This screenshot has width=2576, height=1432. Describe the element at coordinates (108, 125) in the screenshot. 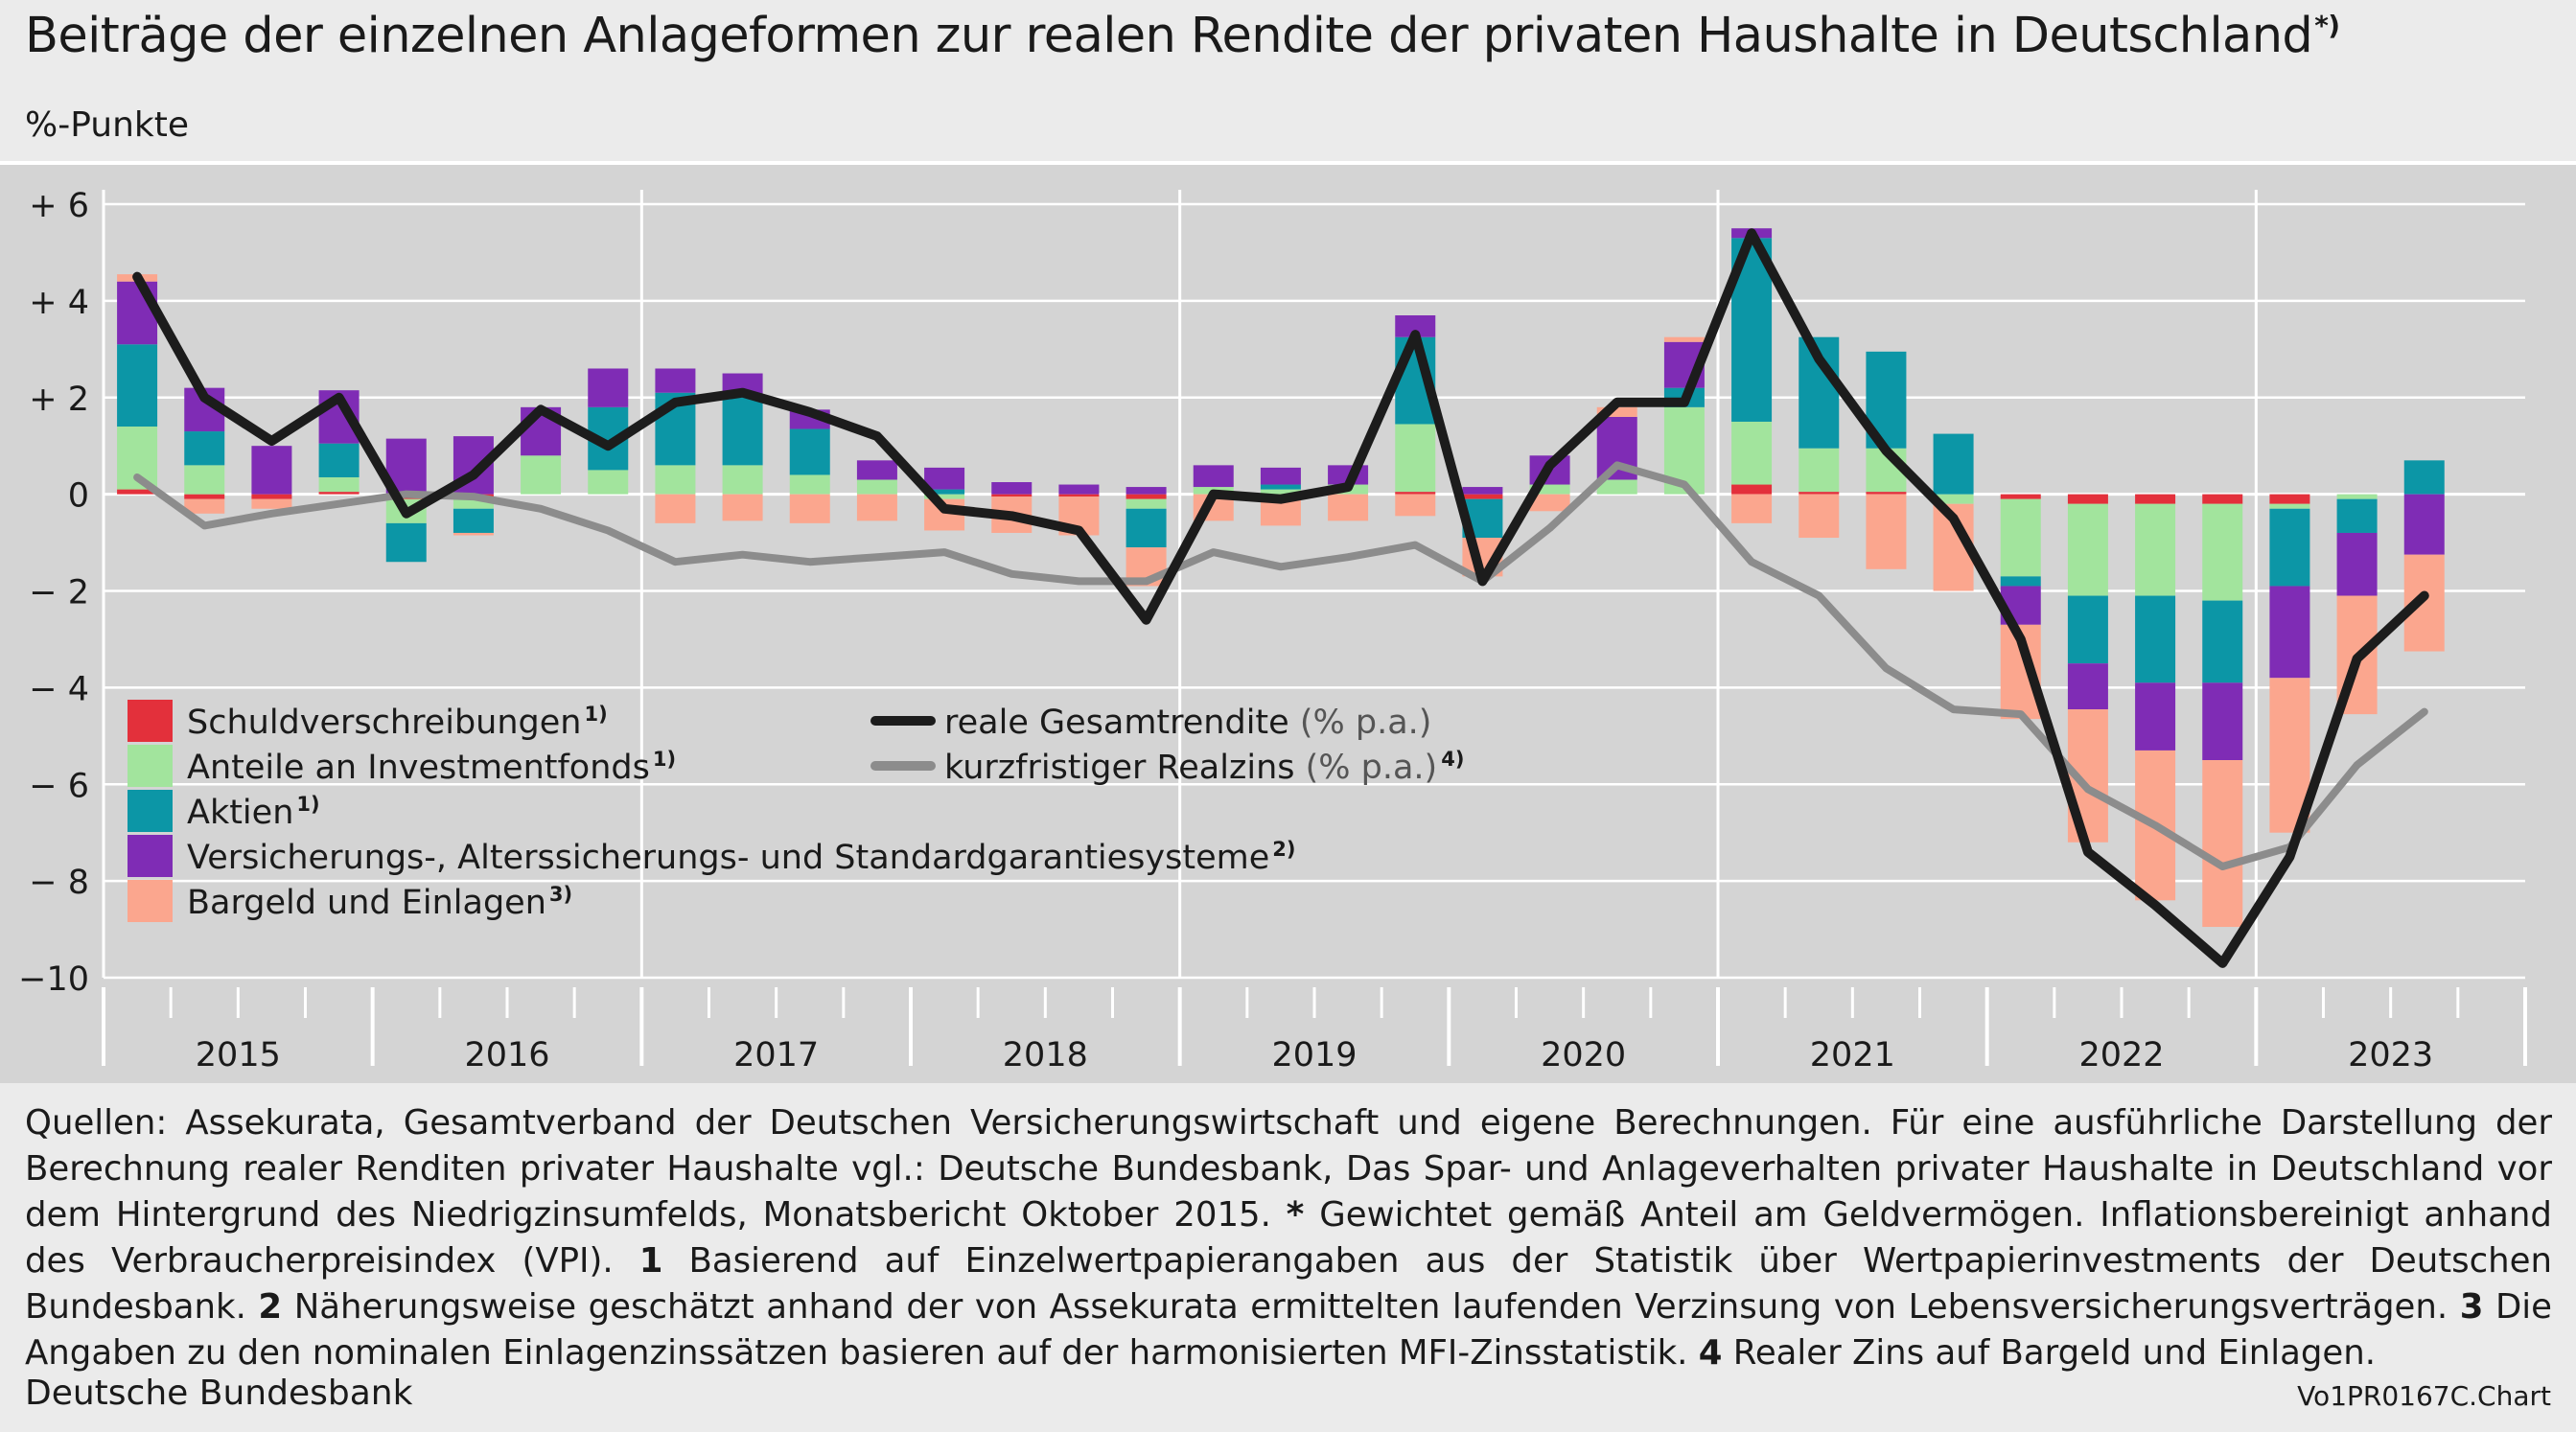

I see `unit-label: %-Punkte` at that location.